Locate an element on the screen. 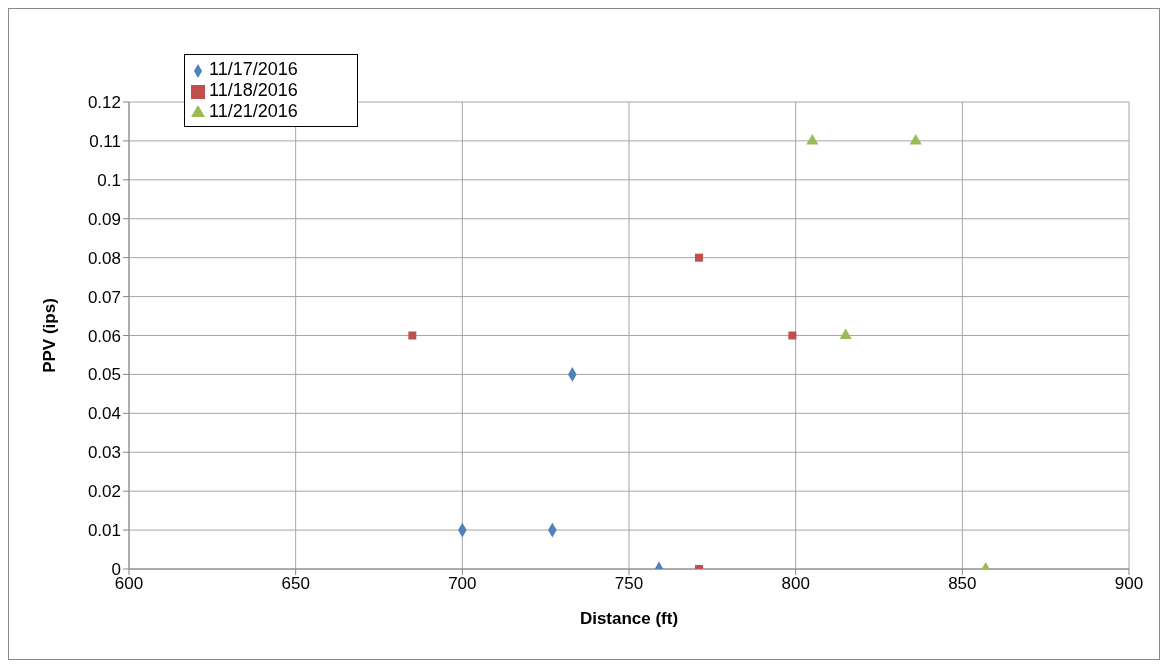 The height and width of the screenshot is (669, 1169). y-tick-label: 0.01 is located at coordinates (104, 531).